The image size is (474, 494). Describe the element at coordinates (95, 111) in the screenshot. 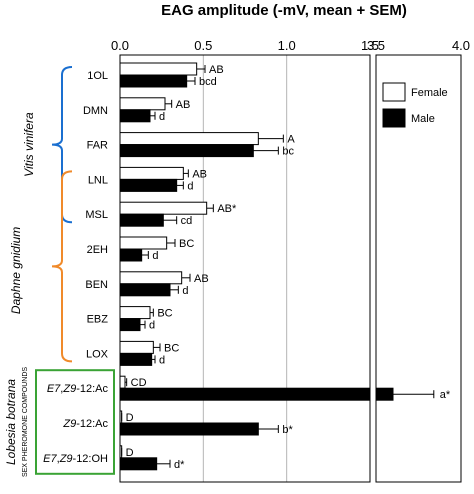

I see `category-label: DMN` at that location.